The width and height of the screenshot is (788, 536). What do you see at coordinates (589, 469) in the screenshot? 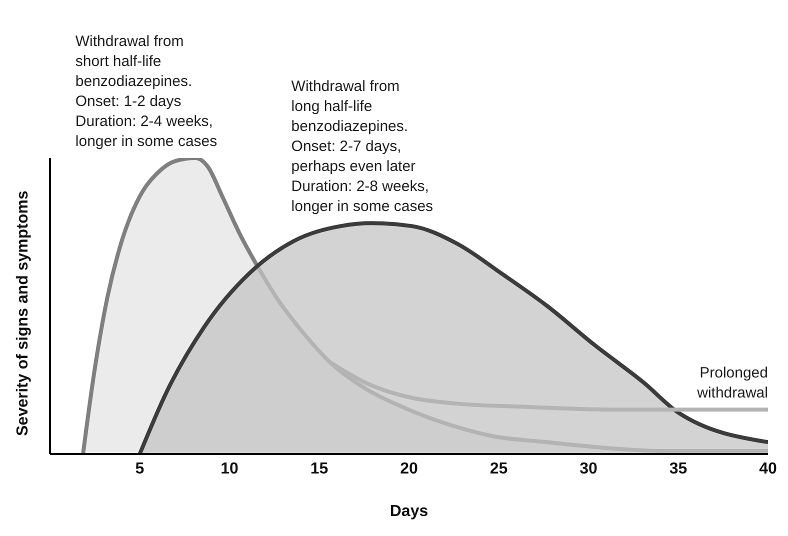
I see `x-tick-label: 30` at bounding box center [589, 469].